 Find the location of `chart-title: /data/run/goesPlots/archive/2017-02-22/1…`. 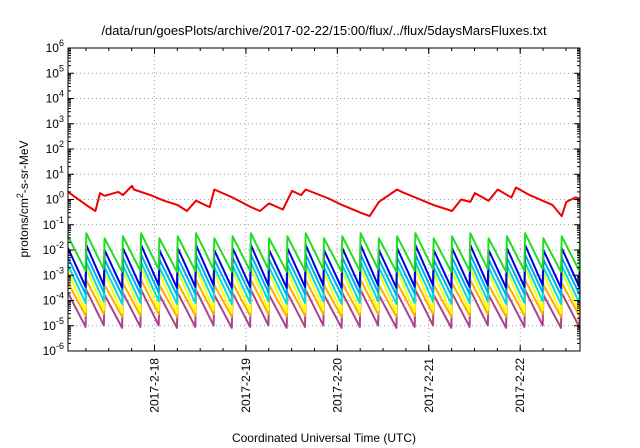

chart-title: /data/run/goesPlots/archive/2017-02-22/1… is located at coordinates (324, 30).